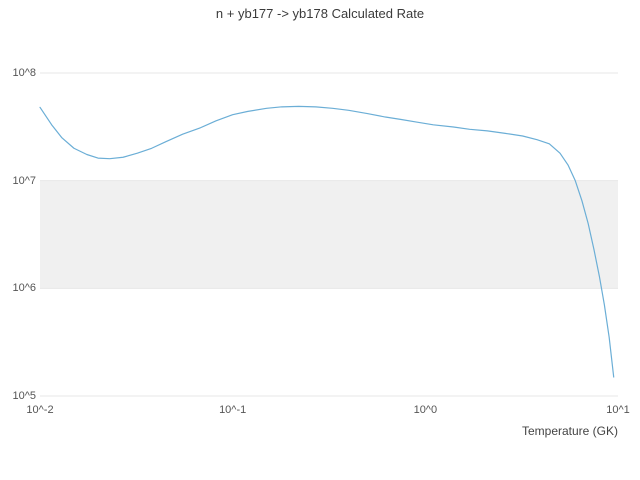 The image size is (640, 480). I want to click on y-tick-label: 10^5, so click(24, 396).